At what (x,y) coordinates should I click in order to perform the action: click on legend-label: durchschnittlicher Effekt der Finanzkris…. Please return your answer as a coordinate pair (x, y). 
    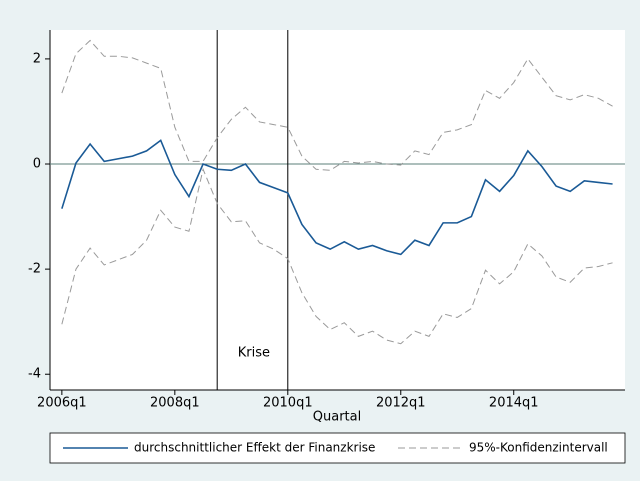
    Looking at the image, I should click on (254, 448).